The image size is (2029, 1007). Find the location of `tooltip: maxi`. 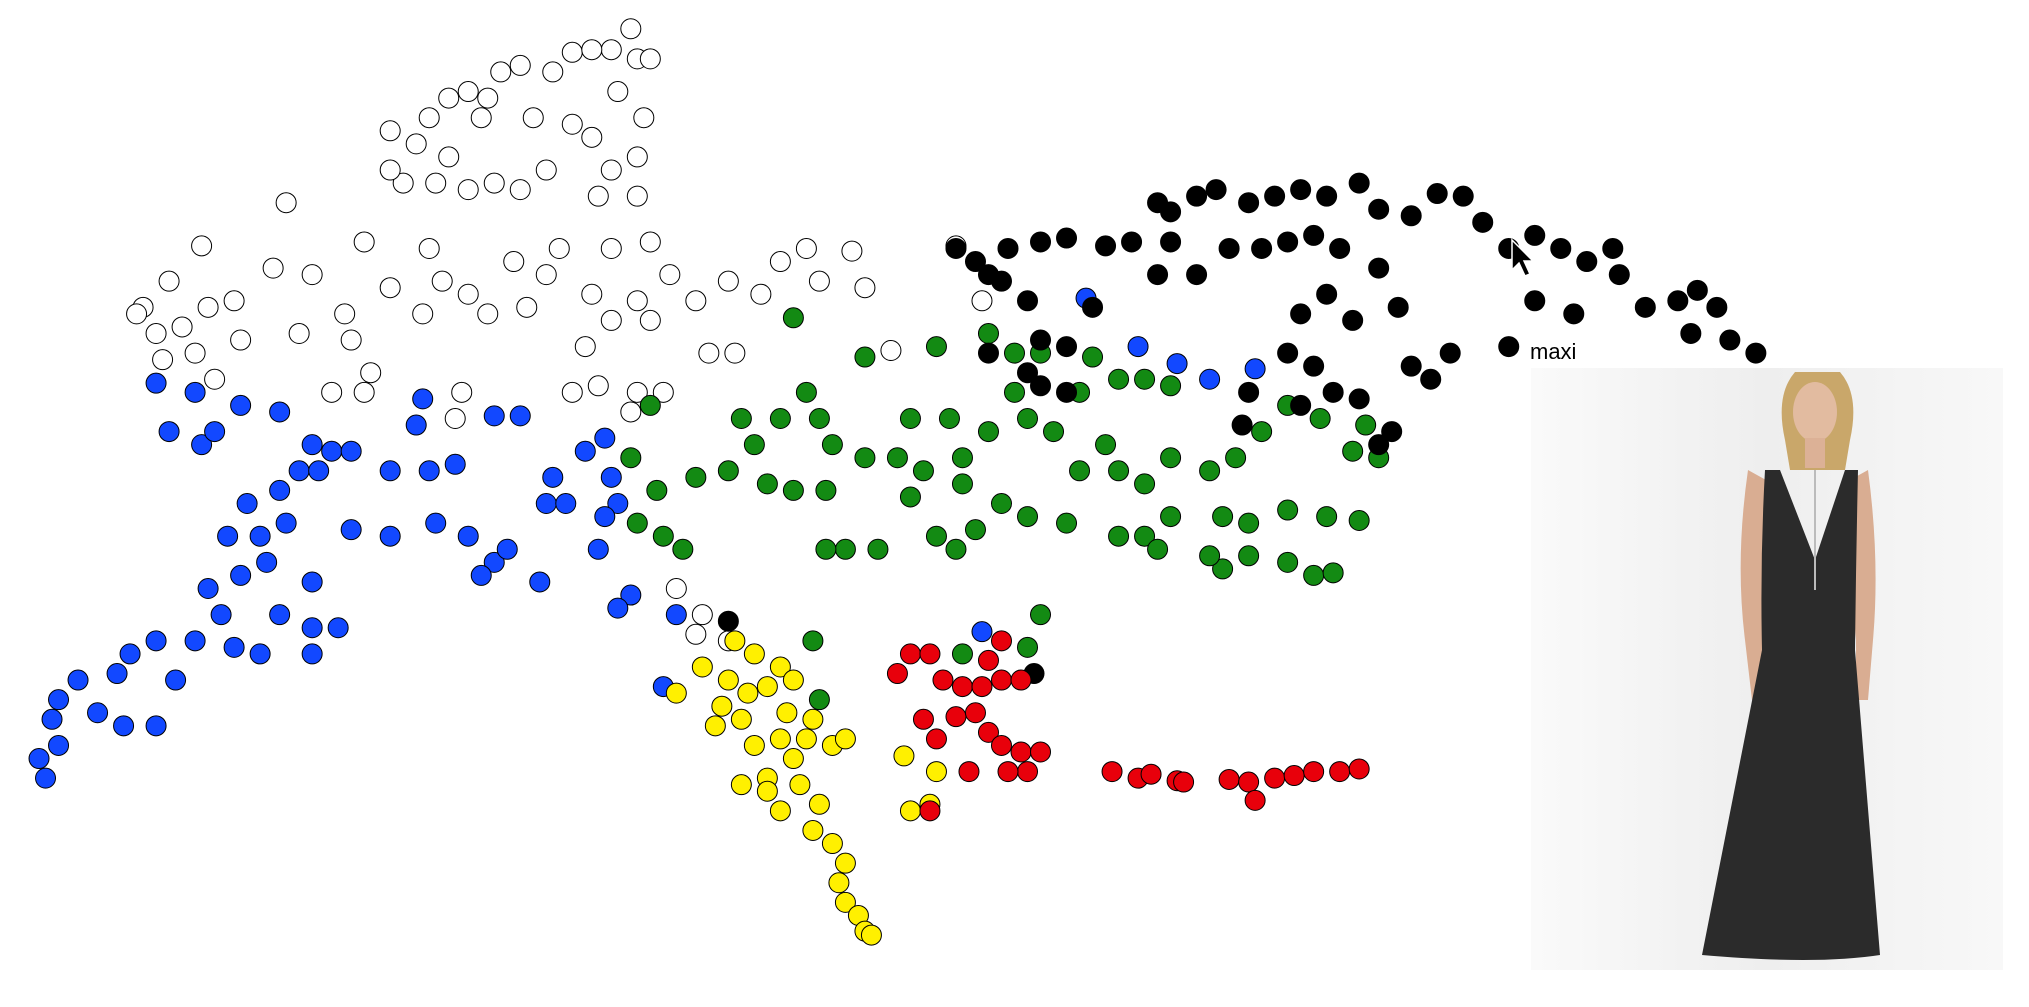

tooltip: maxi is located at coordinates (1765, 653).